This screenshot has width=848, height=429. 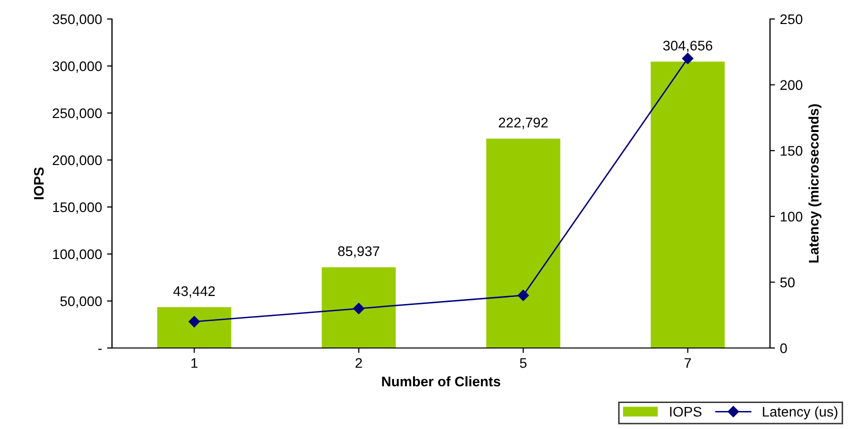 What do you see at coordinates (77, 208) in the screenshot?
I see `y-tick-label: 150,000` at bounding box center [77, 208].